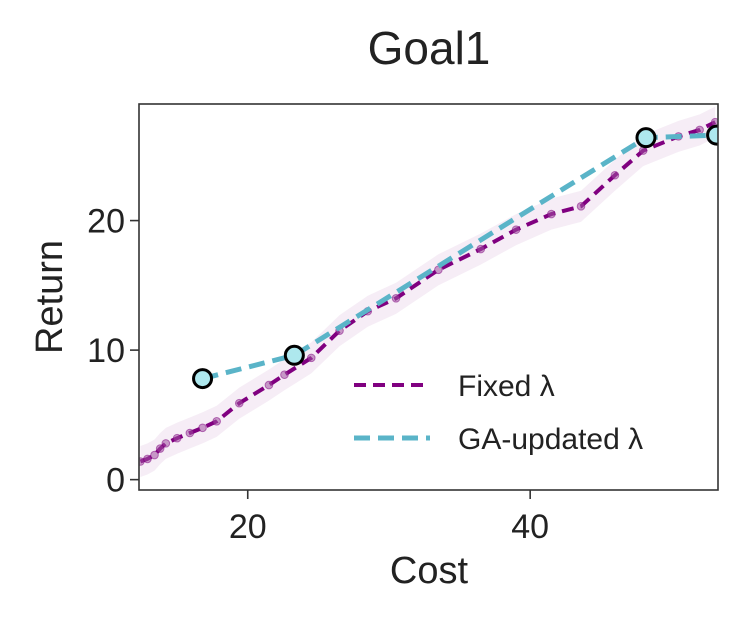 This screenshot has width=747, height=623. Describe the element at coordinates (248, 527) in the screenshot. I see `x-tick-label: 20` at that location.